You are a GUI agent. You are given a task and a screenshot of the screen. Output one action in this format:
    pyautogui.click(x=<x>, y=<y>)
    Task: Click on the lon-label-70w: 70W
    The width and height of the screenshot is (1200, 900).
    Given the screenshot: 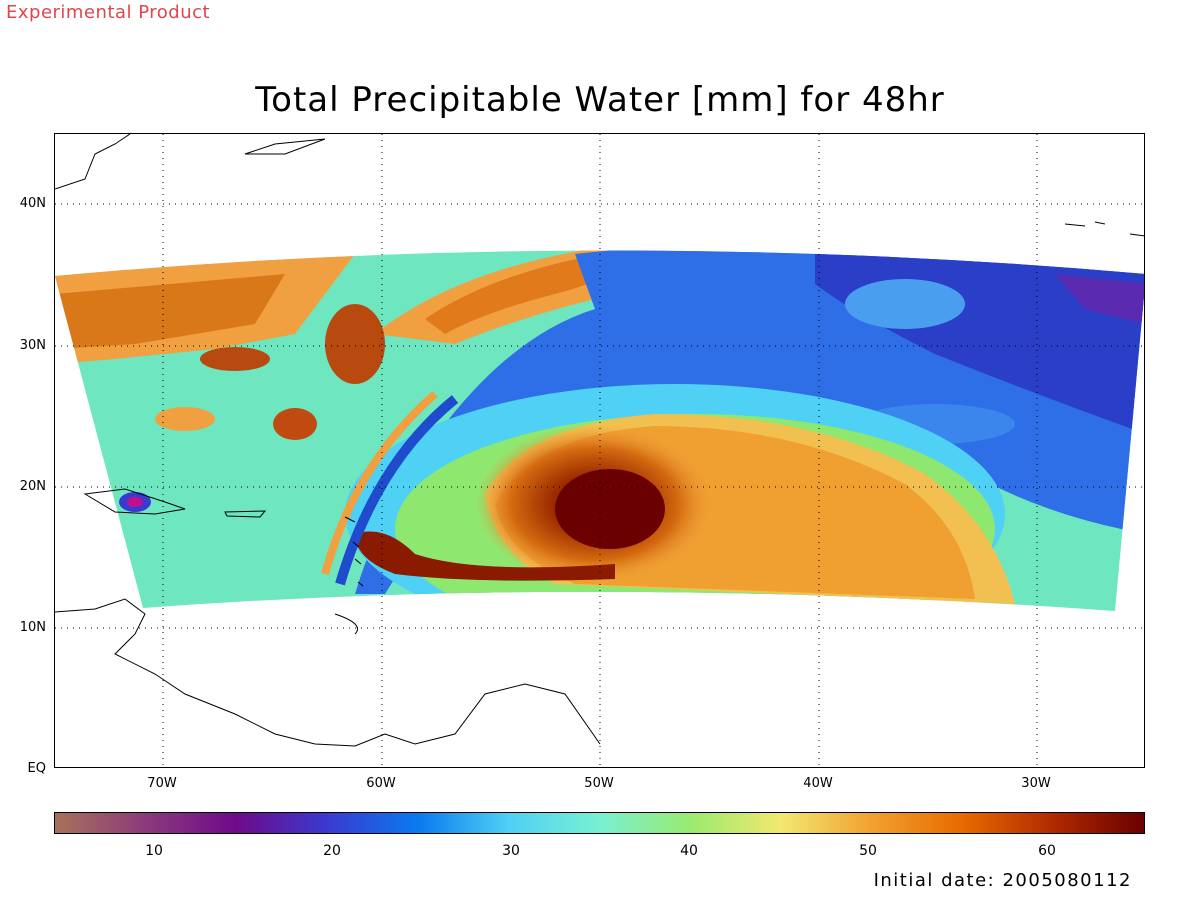 What is the action you would take?
    pyautogui.click(x=162, y=783)
    